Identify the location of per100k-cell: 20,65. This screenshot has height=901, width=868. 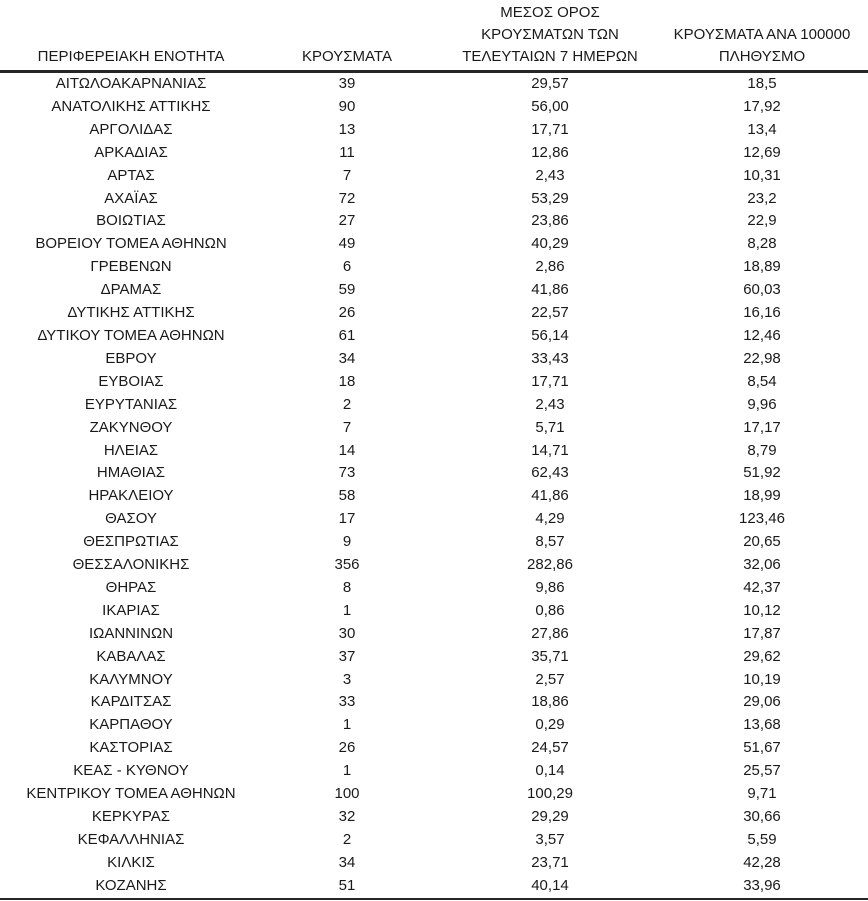
(762, 542).